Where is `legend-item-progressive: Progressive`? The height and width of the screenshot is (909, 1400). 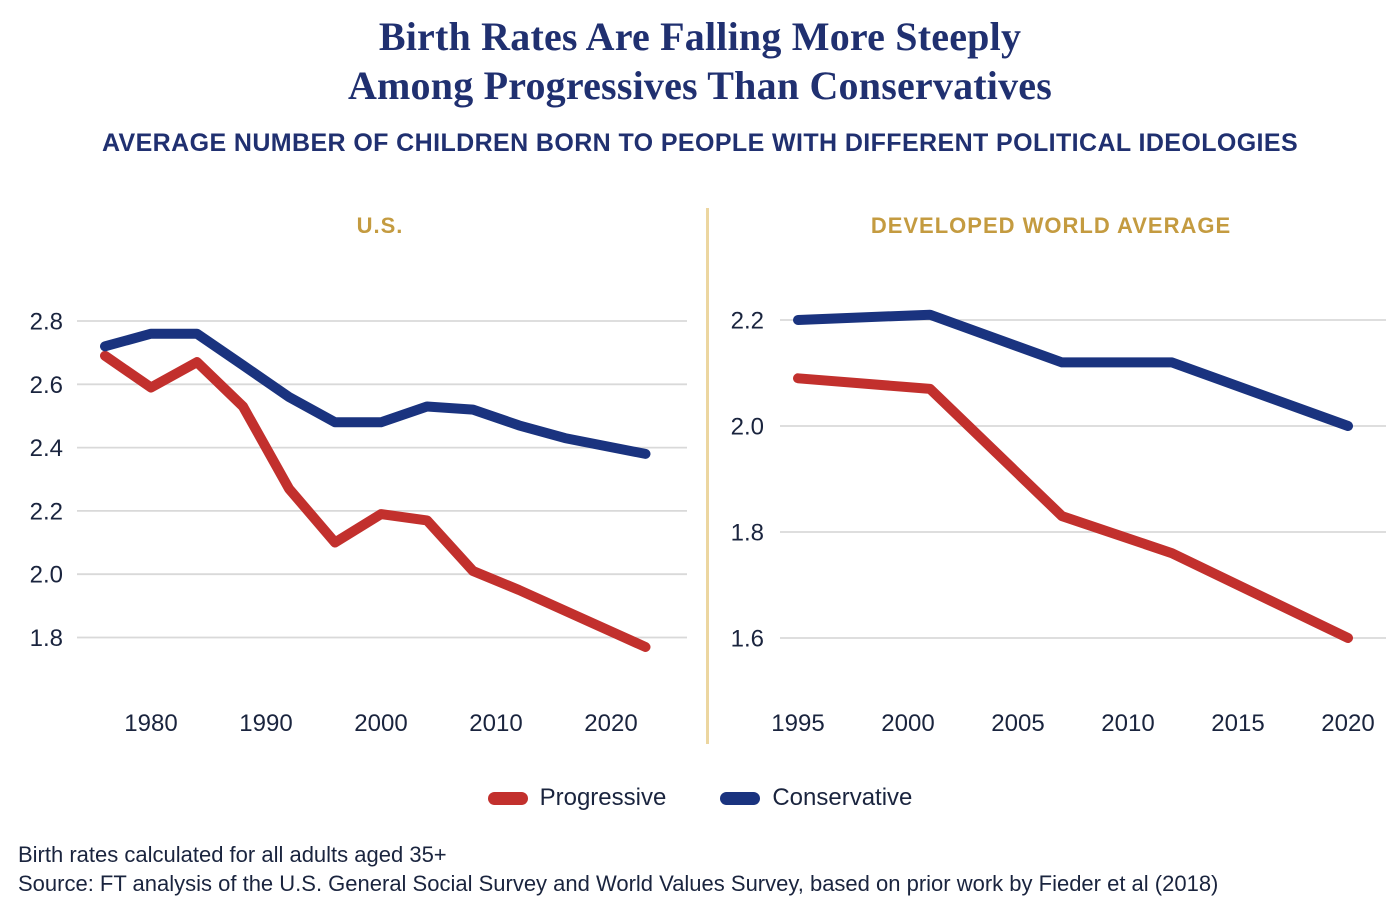 legend-item-progressive: Progressive is located at coordinates (577, 798).